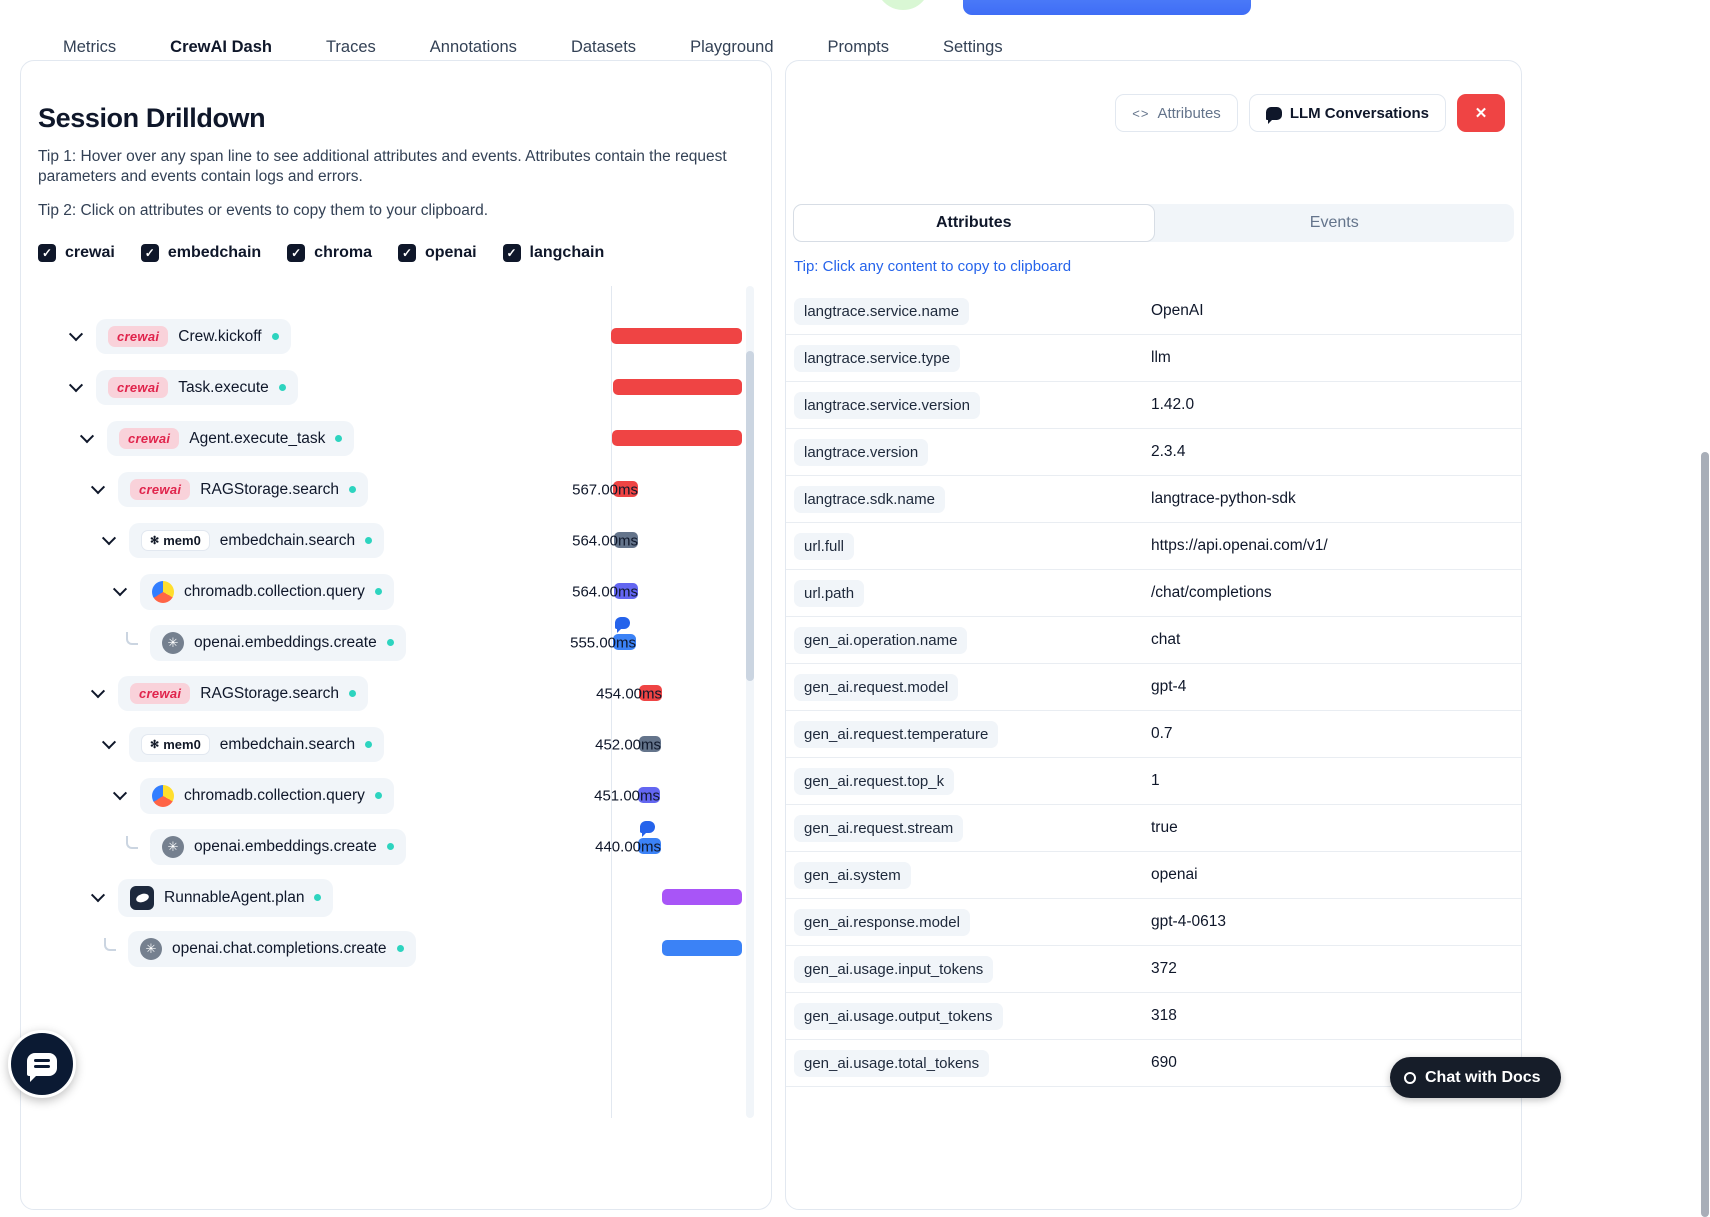 The image size is (1710, 1217). I want to click on span-chip: ✳ openai.chat.completions.create, so click(272, 948).